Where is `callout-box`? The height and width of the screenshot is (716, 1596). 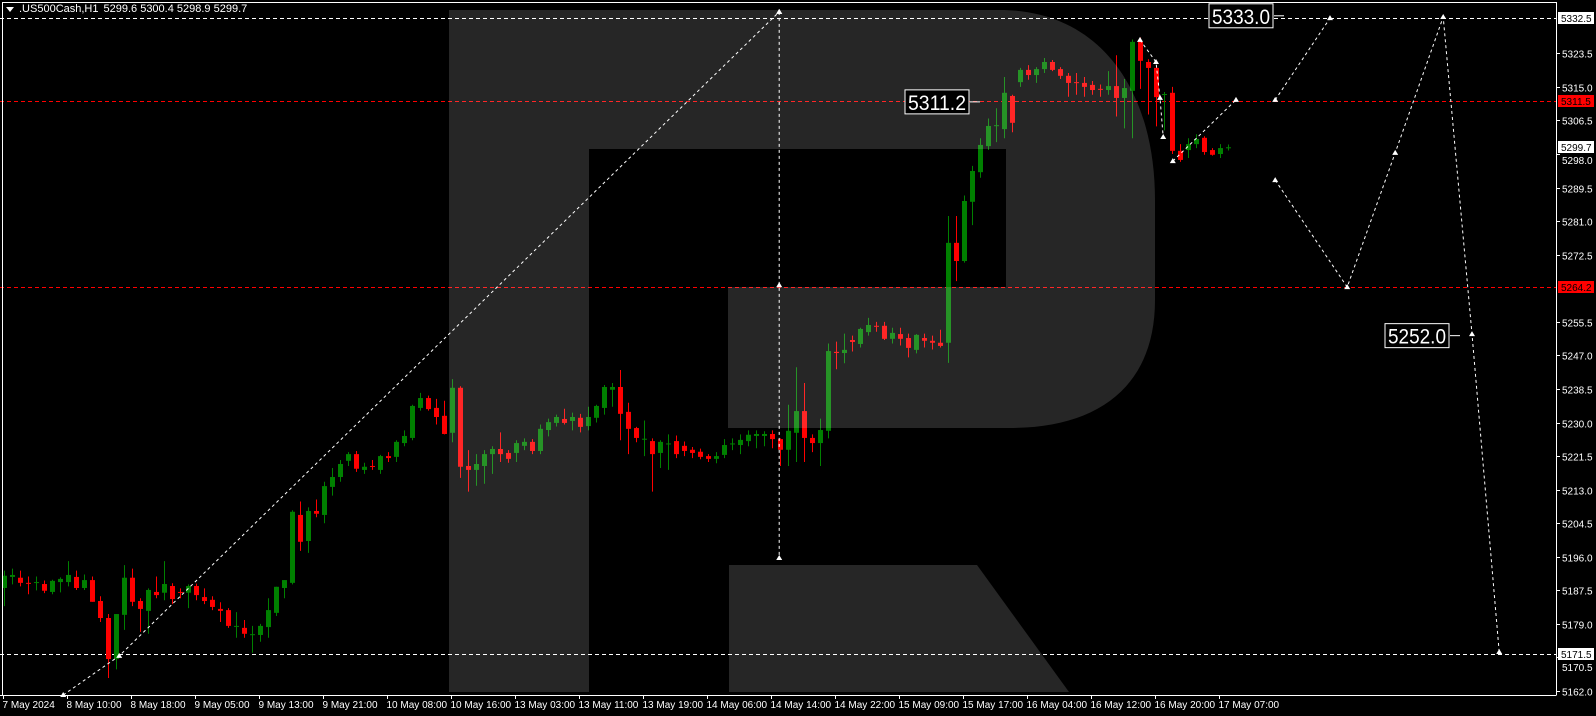
callout-box is located at coordinates (937, 102).